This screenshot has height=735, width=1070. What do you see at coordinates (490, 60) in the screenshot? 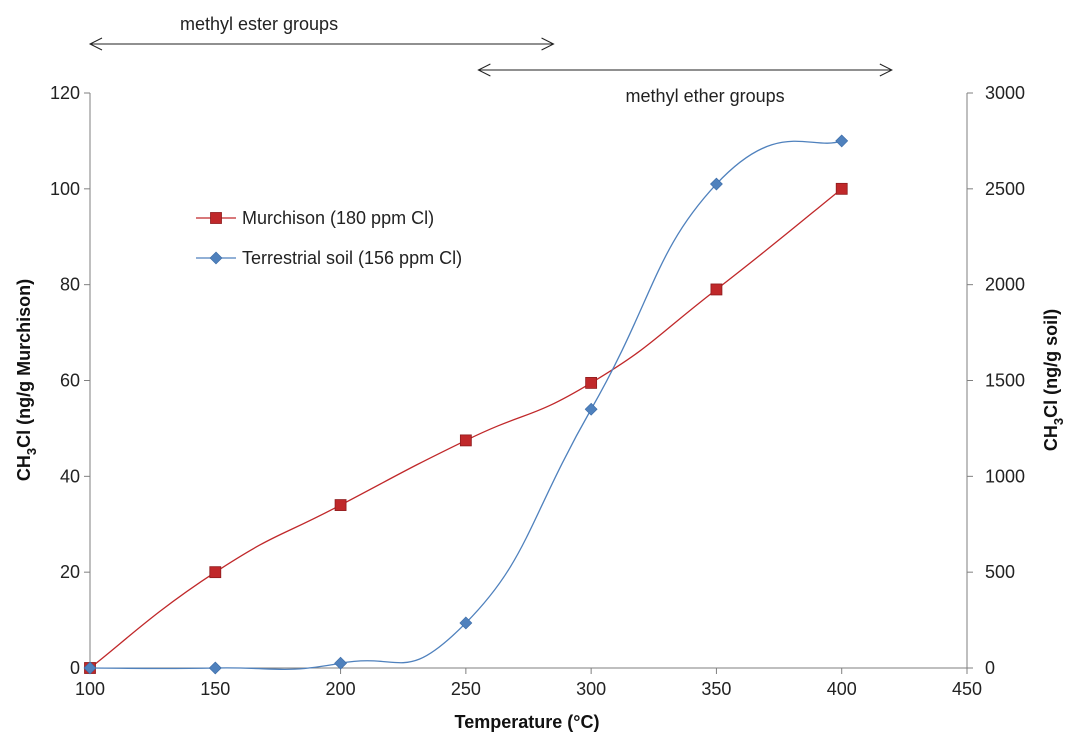
I see `range-annotations: methyl ester groups methyl ether groups` at bounding box center [490, 60].